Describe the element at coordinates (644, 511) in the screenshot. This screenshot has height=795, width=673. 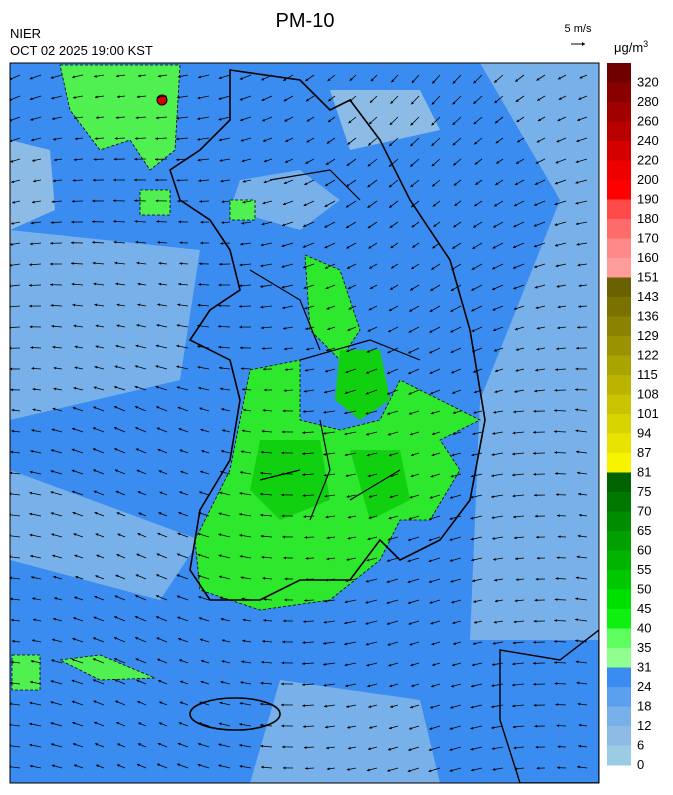
I see `colorbar-label: 70` at that location.